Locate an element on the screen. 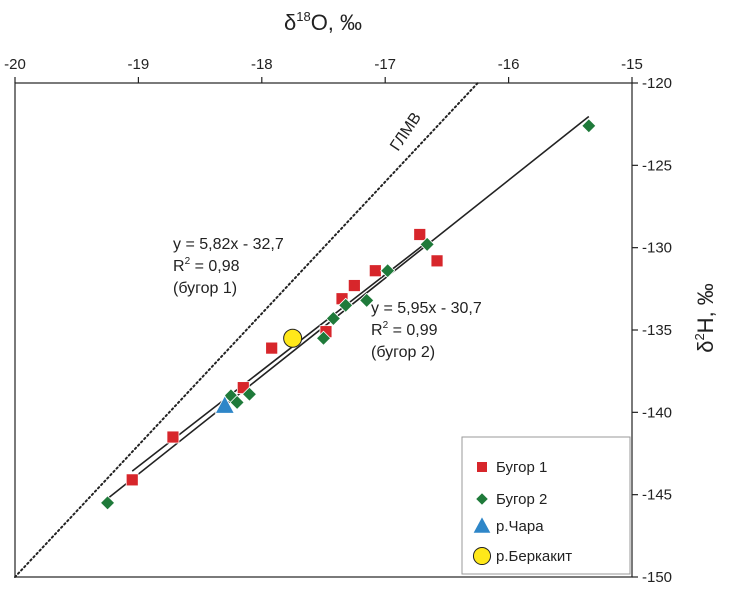 Image resolution: width=730 pixels, height=596 pixels. x-tick-label-2: -18 is located at coordinates (262, 64).